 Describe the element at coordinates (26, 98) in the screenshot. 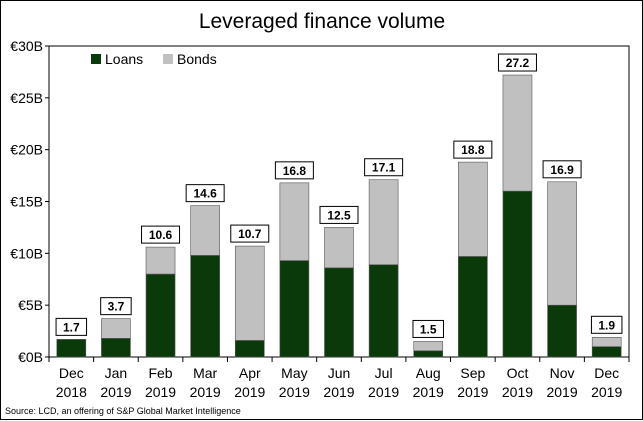

I see `y-tick-label: €25B` at that location.